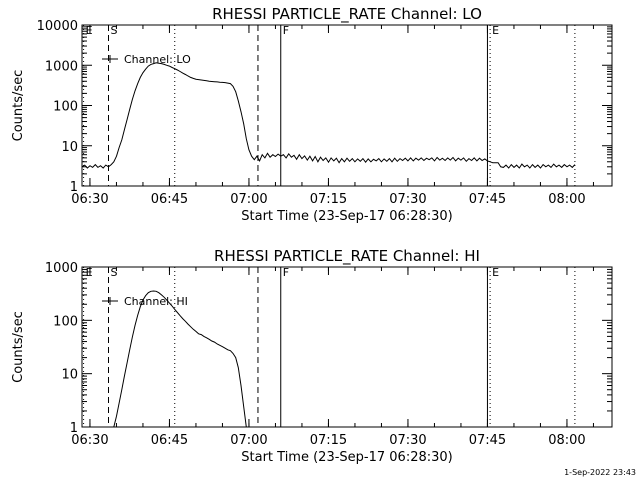  I want to click on chart-title: RHESSI PARTICLE_RATE Channel: HI, so click(347, 256).